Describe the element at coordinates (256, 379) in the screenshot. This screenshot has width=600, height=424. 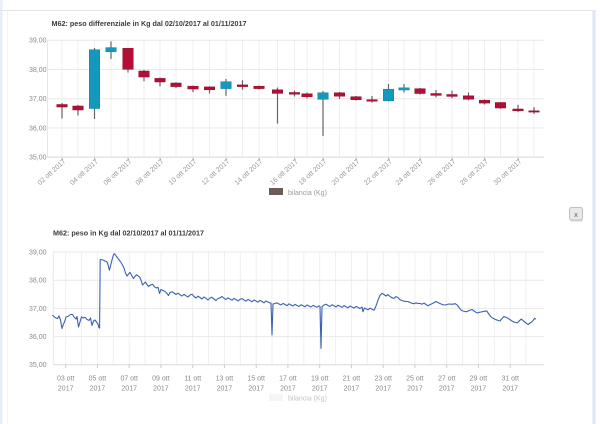
I see `svg-text: 15 ott` at that location.